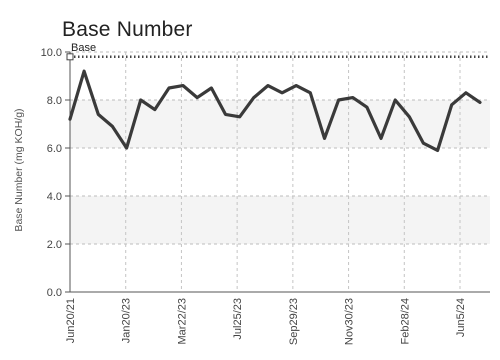 This screenshot has height=360, width=500. I want to click on y-axis-title: Base Number (mg KOH/g), so click(19, 169).